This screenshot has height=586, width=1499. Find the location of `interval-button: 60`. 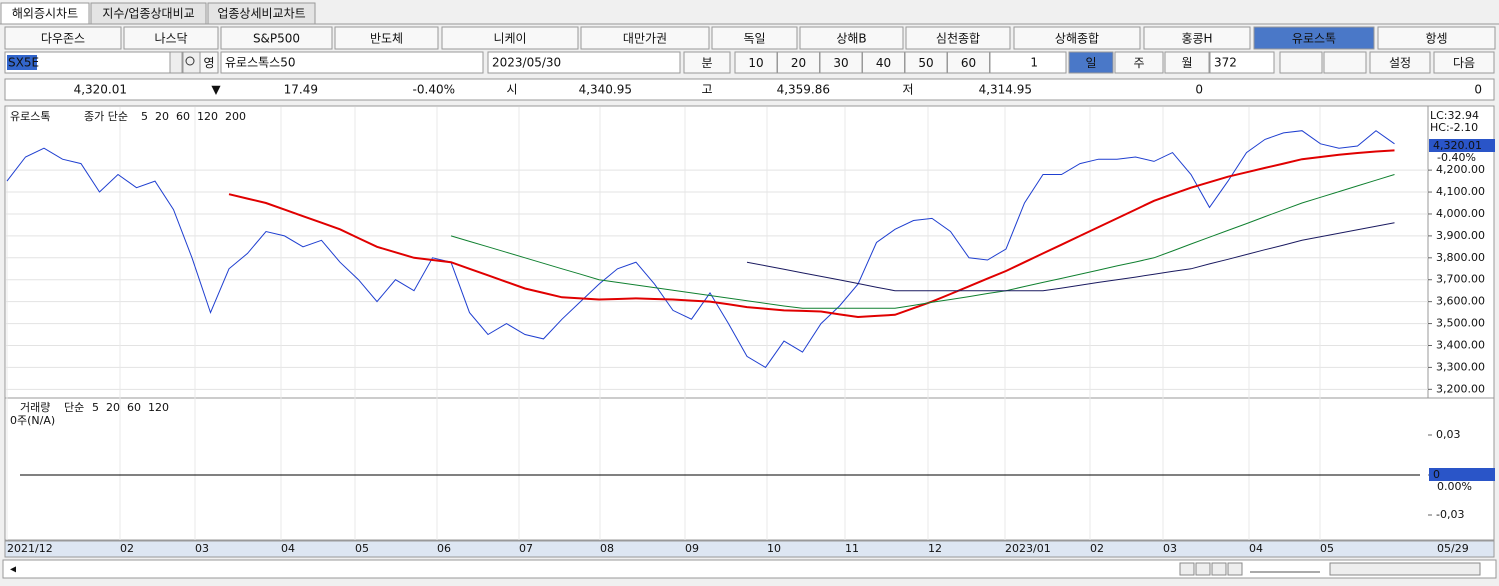

interval-button: 60 is located at coordinates (968, 63).